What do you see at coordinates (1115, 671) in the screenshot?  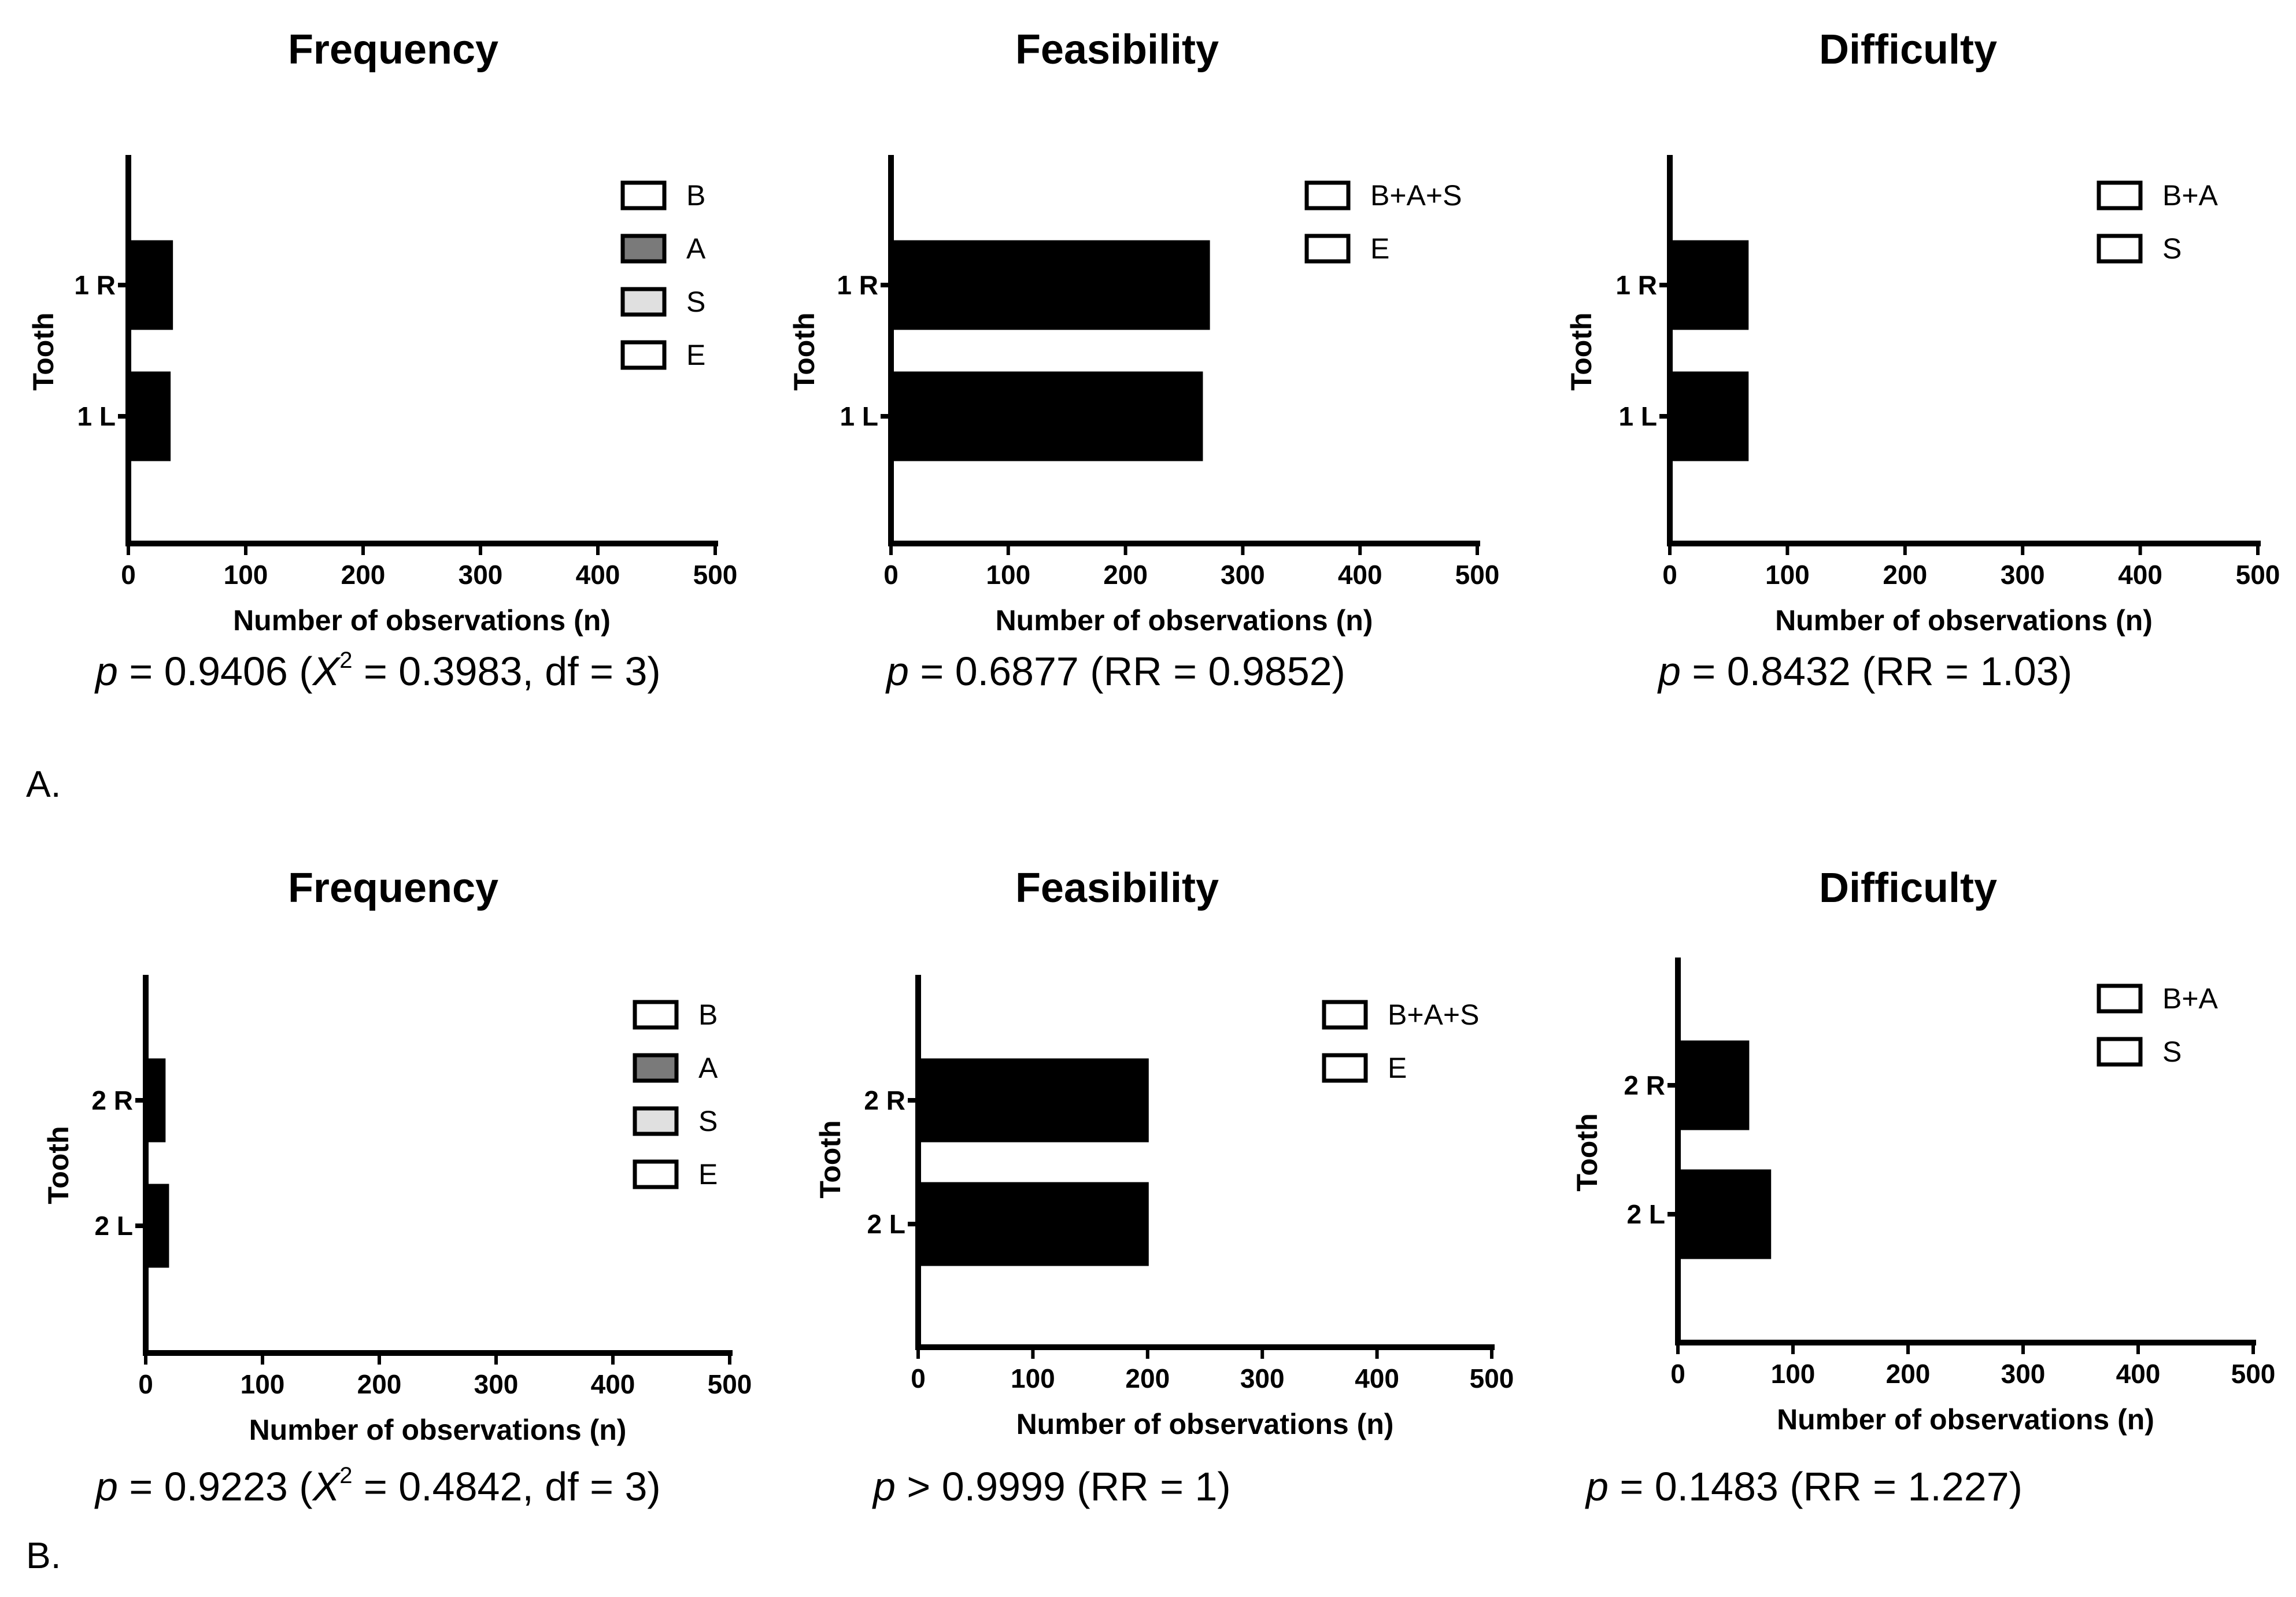 I see `stat-text: p = 0.6877 (RR = 0.9852)` at bounding box center [1115, 671].